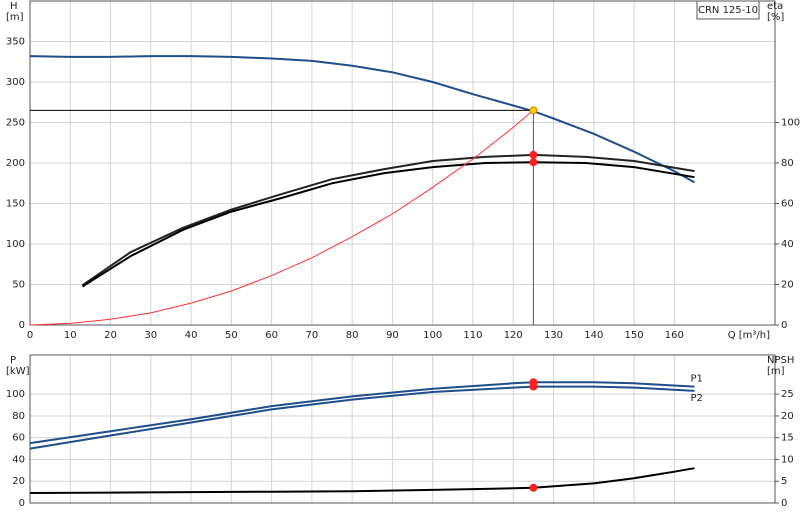 Image resolution: width=800 pixels, height=520 pixels. What do you see at coordinates (312, 335) in the screenshot?
I see `x-tick-label: 70` at bounding box center [312, 335].